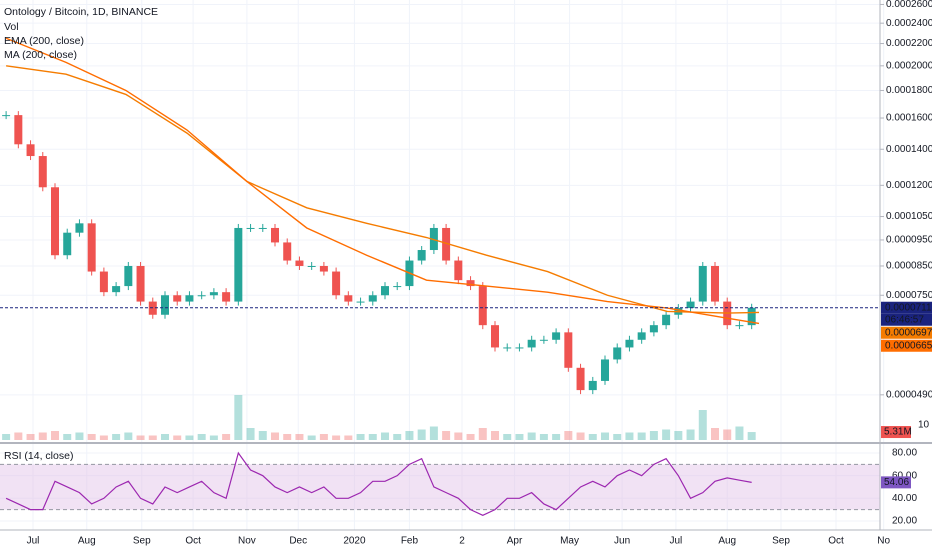 The image size is (932, 550). I want to click on x-tick-label: 2, so click(462, 541).